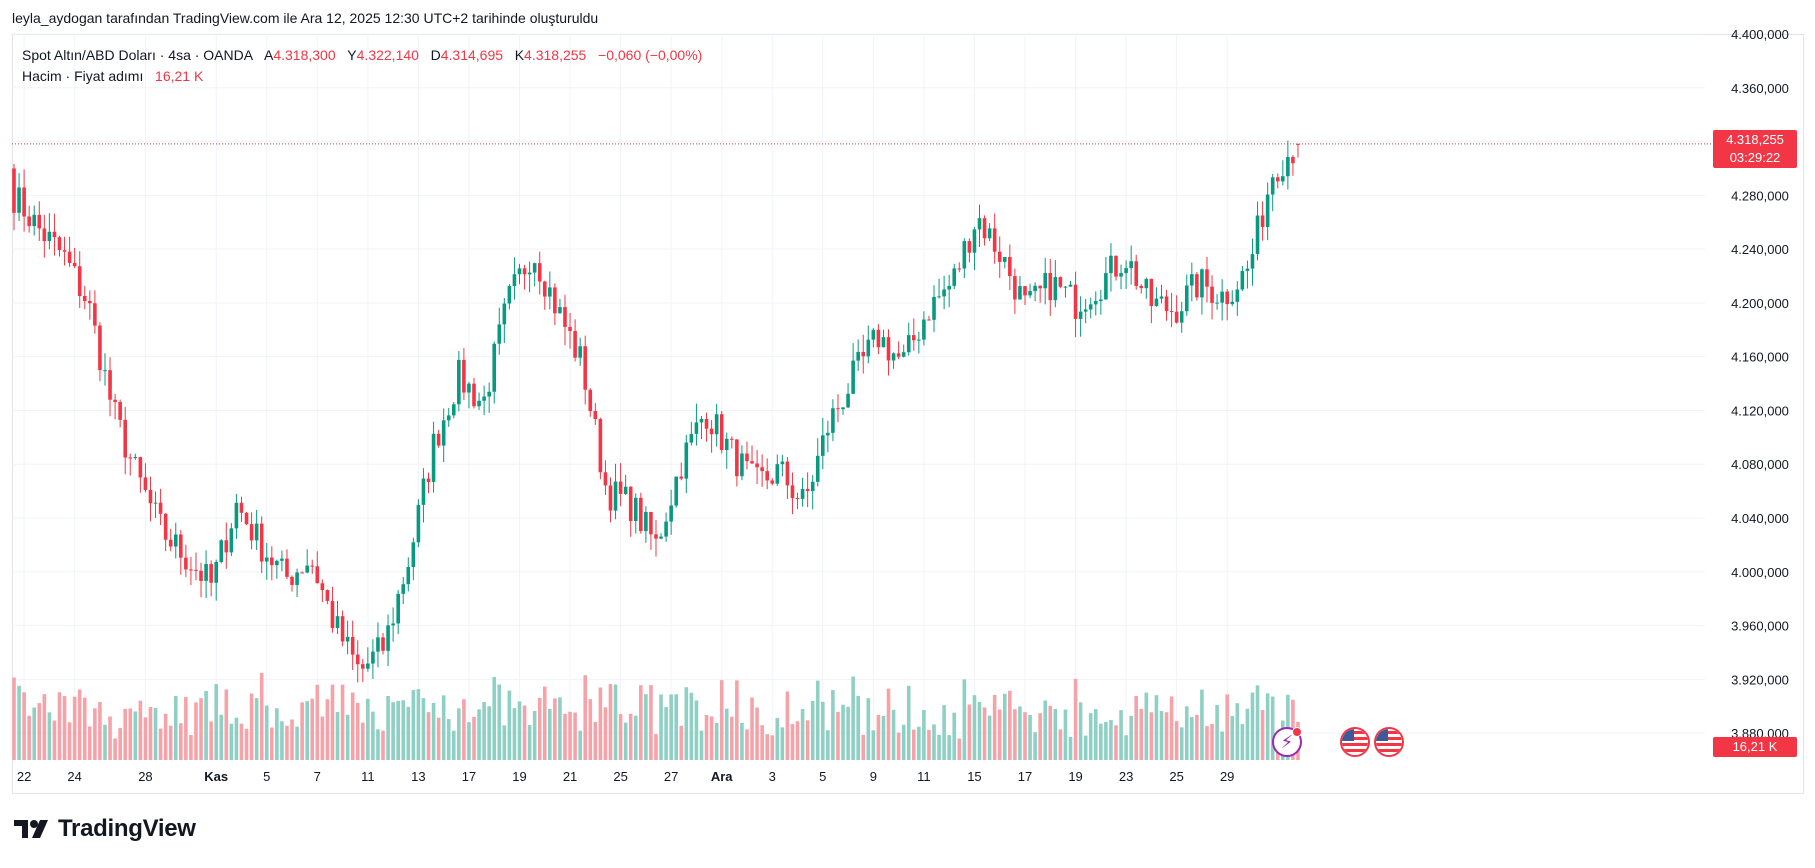 This screenshot has height=868, width=1815. What do you see at coordinates (671, 776) in the screenshot?
I see `x-tick-label: 27` at bounding box center [671, 776].